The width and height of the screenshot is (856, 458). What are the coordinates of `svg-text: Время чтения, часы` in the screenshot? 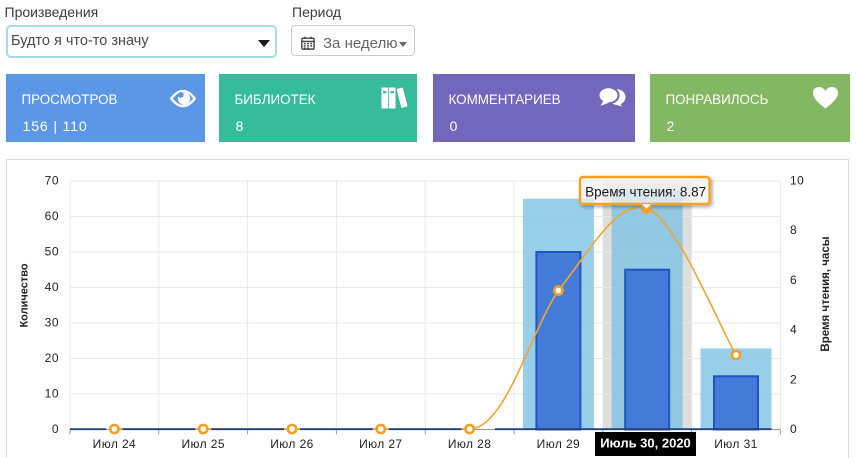 It's located at (826, 293).